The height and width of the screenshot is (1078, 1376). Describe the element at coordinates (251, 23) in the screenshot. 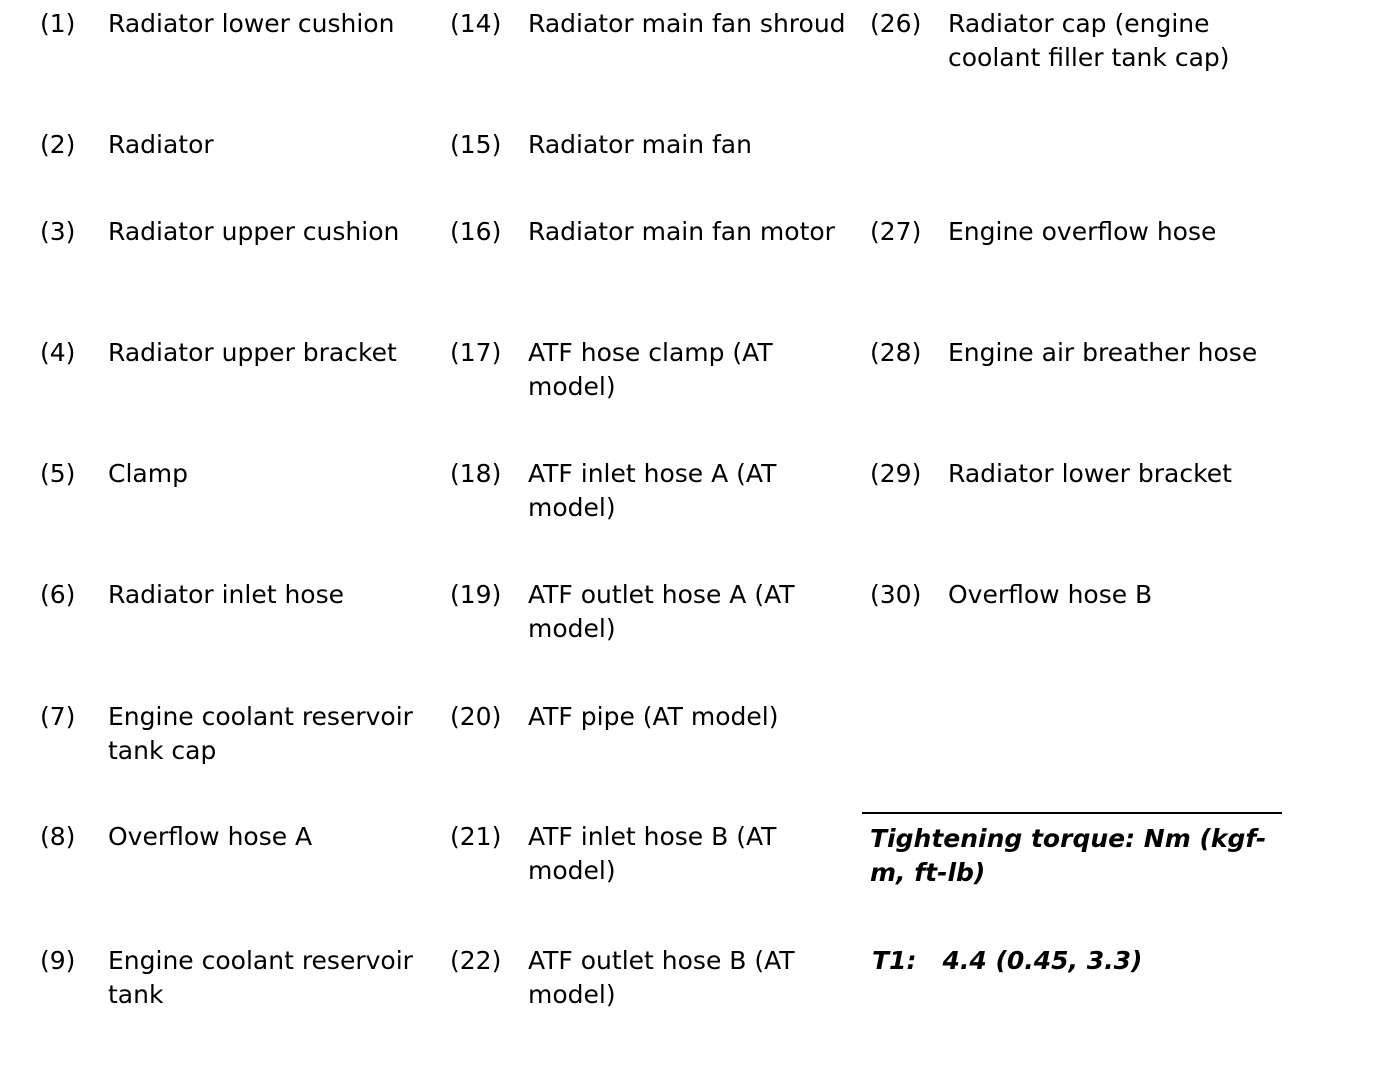

I see `part-name: Radiator lower cushion` at that location.